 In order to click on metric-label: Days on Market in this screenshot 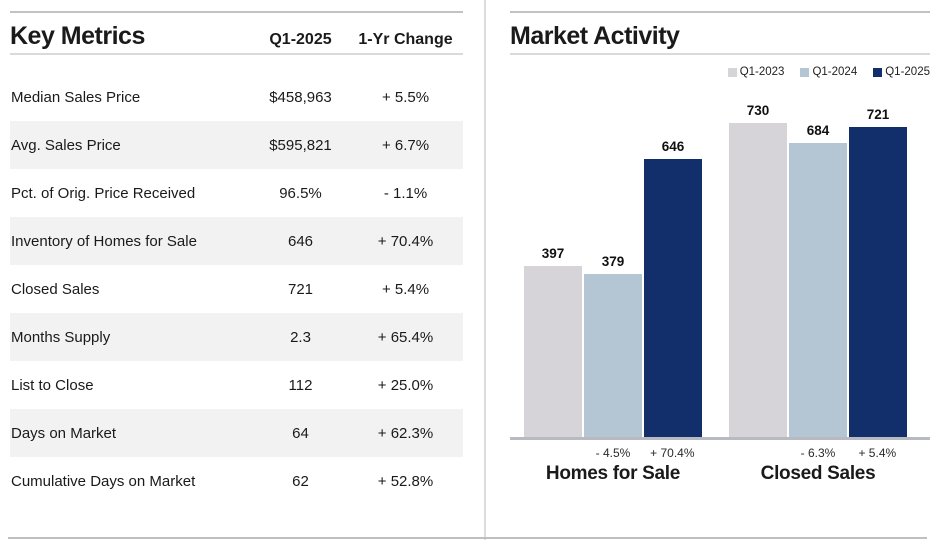, I will do `click(64, 433)`.